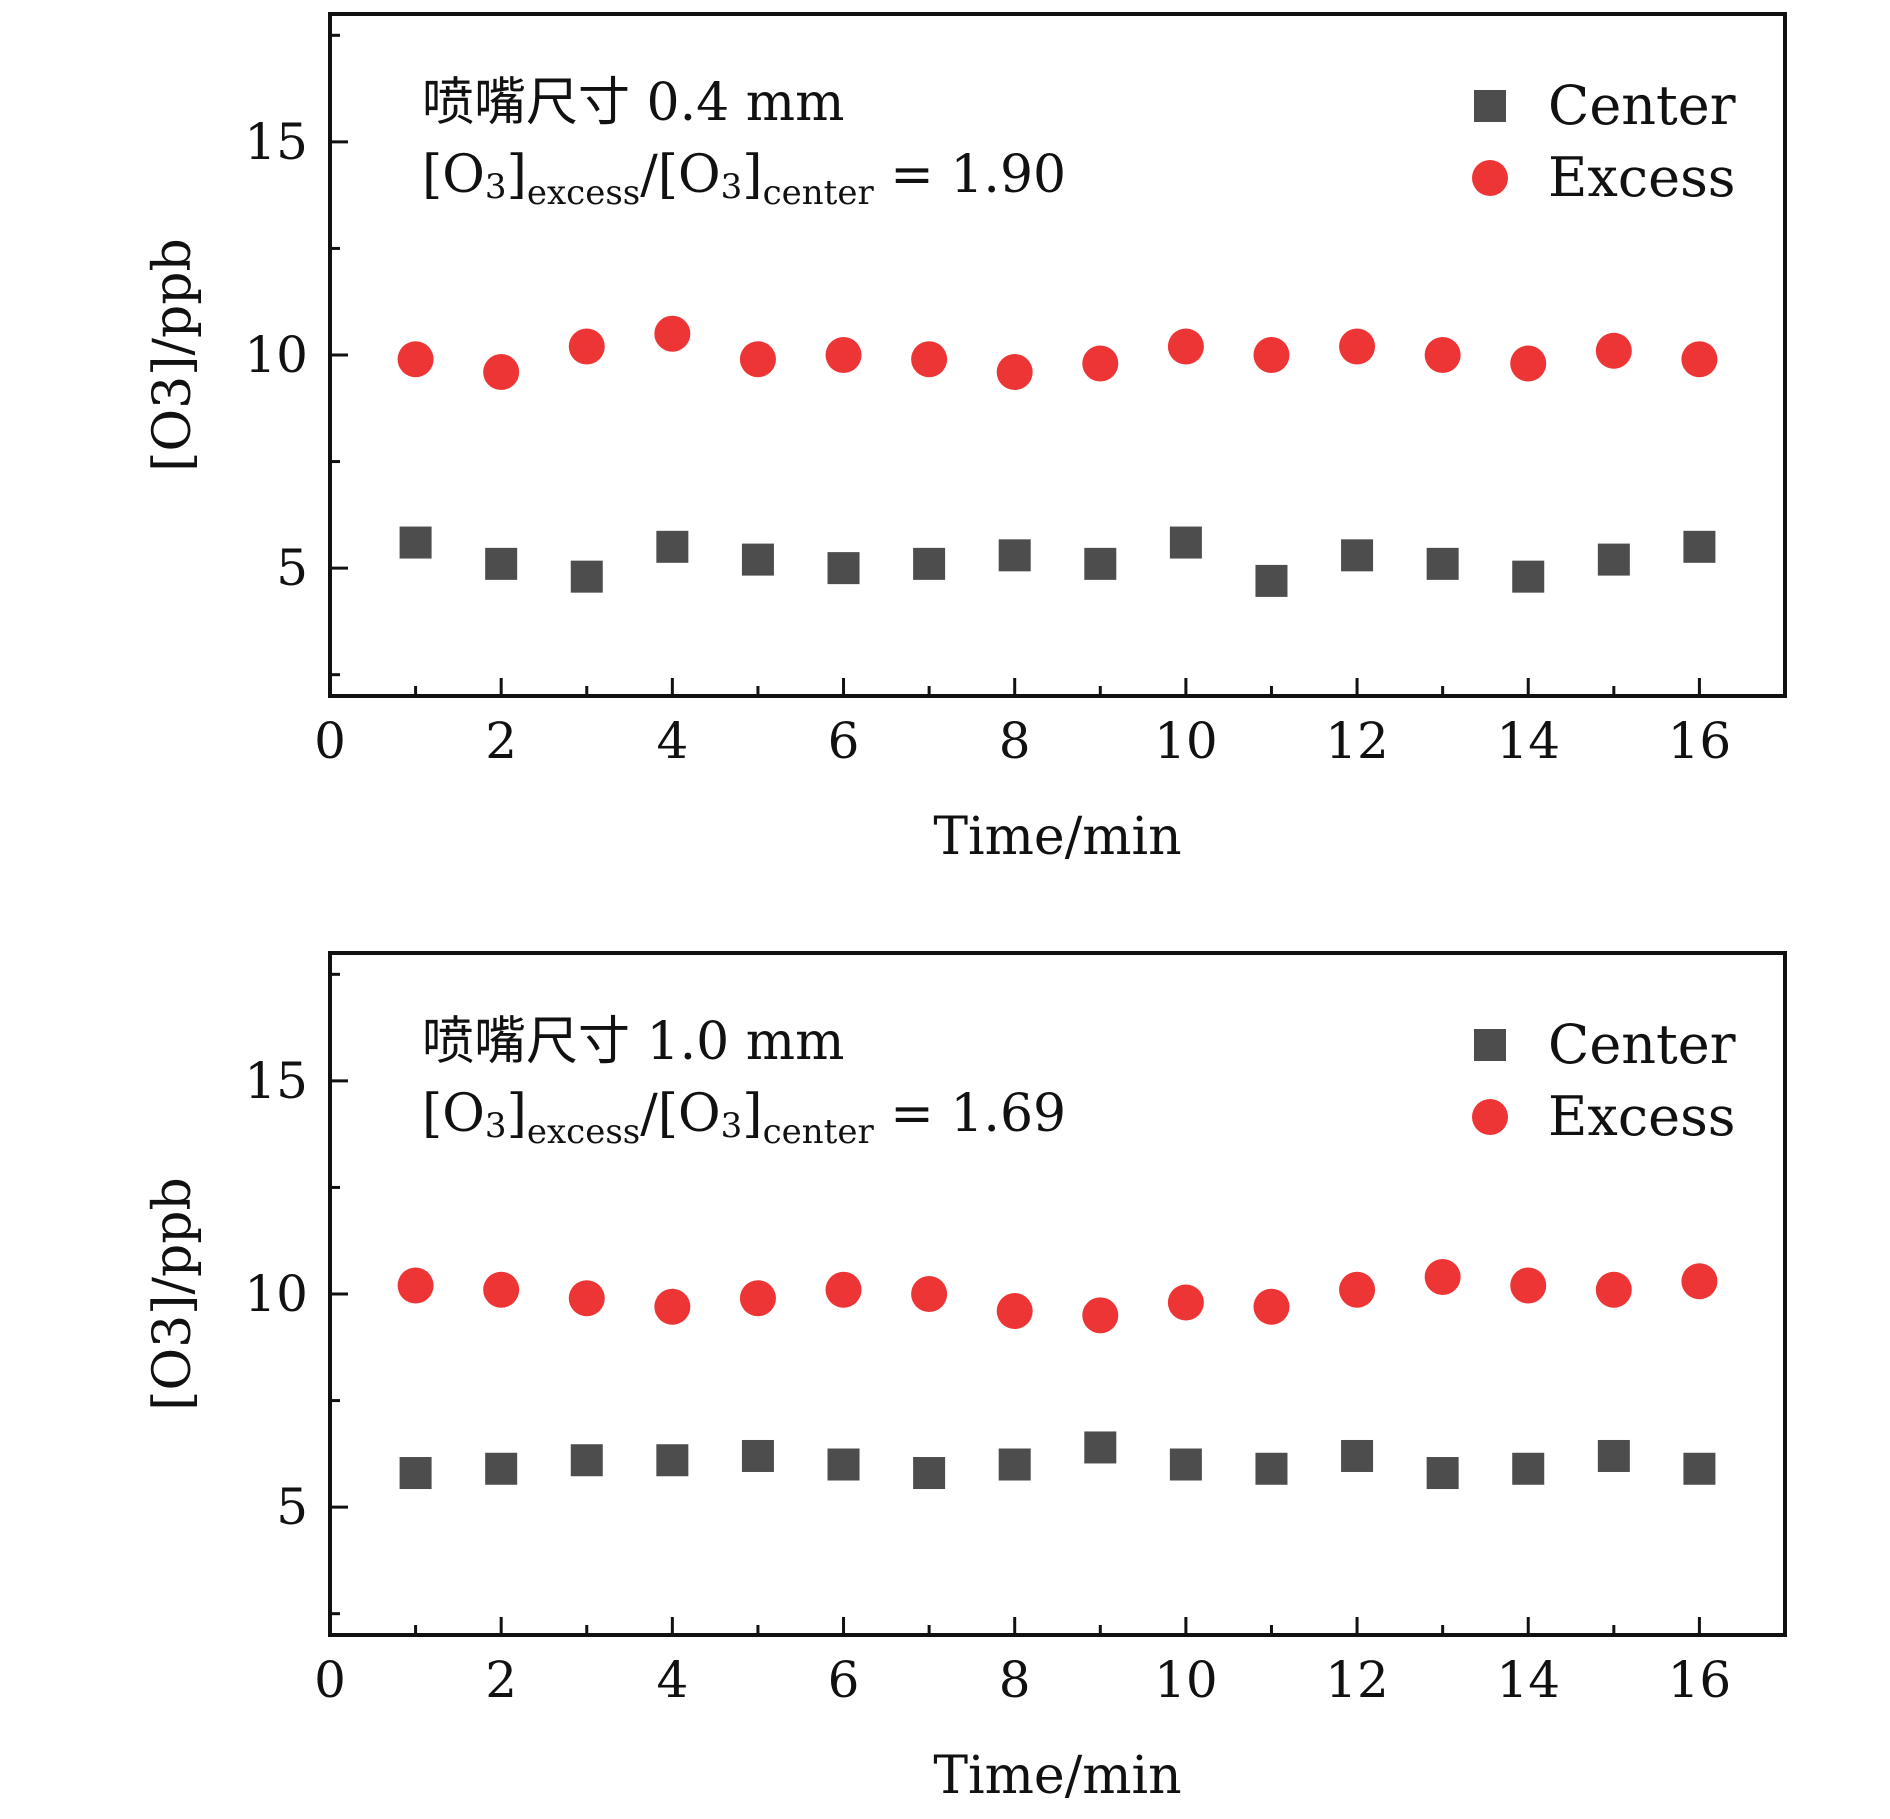 Image resolution: width=1890 pixels, height=1819 pixels. I want to click on legend-marker-excess, so click(1490, 1117).